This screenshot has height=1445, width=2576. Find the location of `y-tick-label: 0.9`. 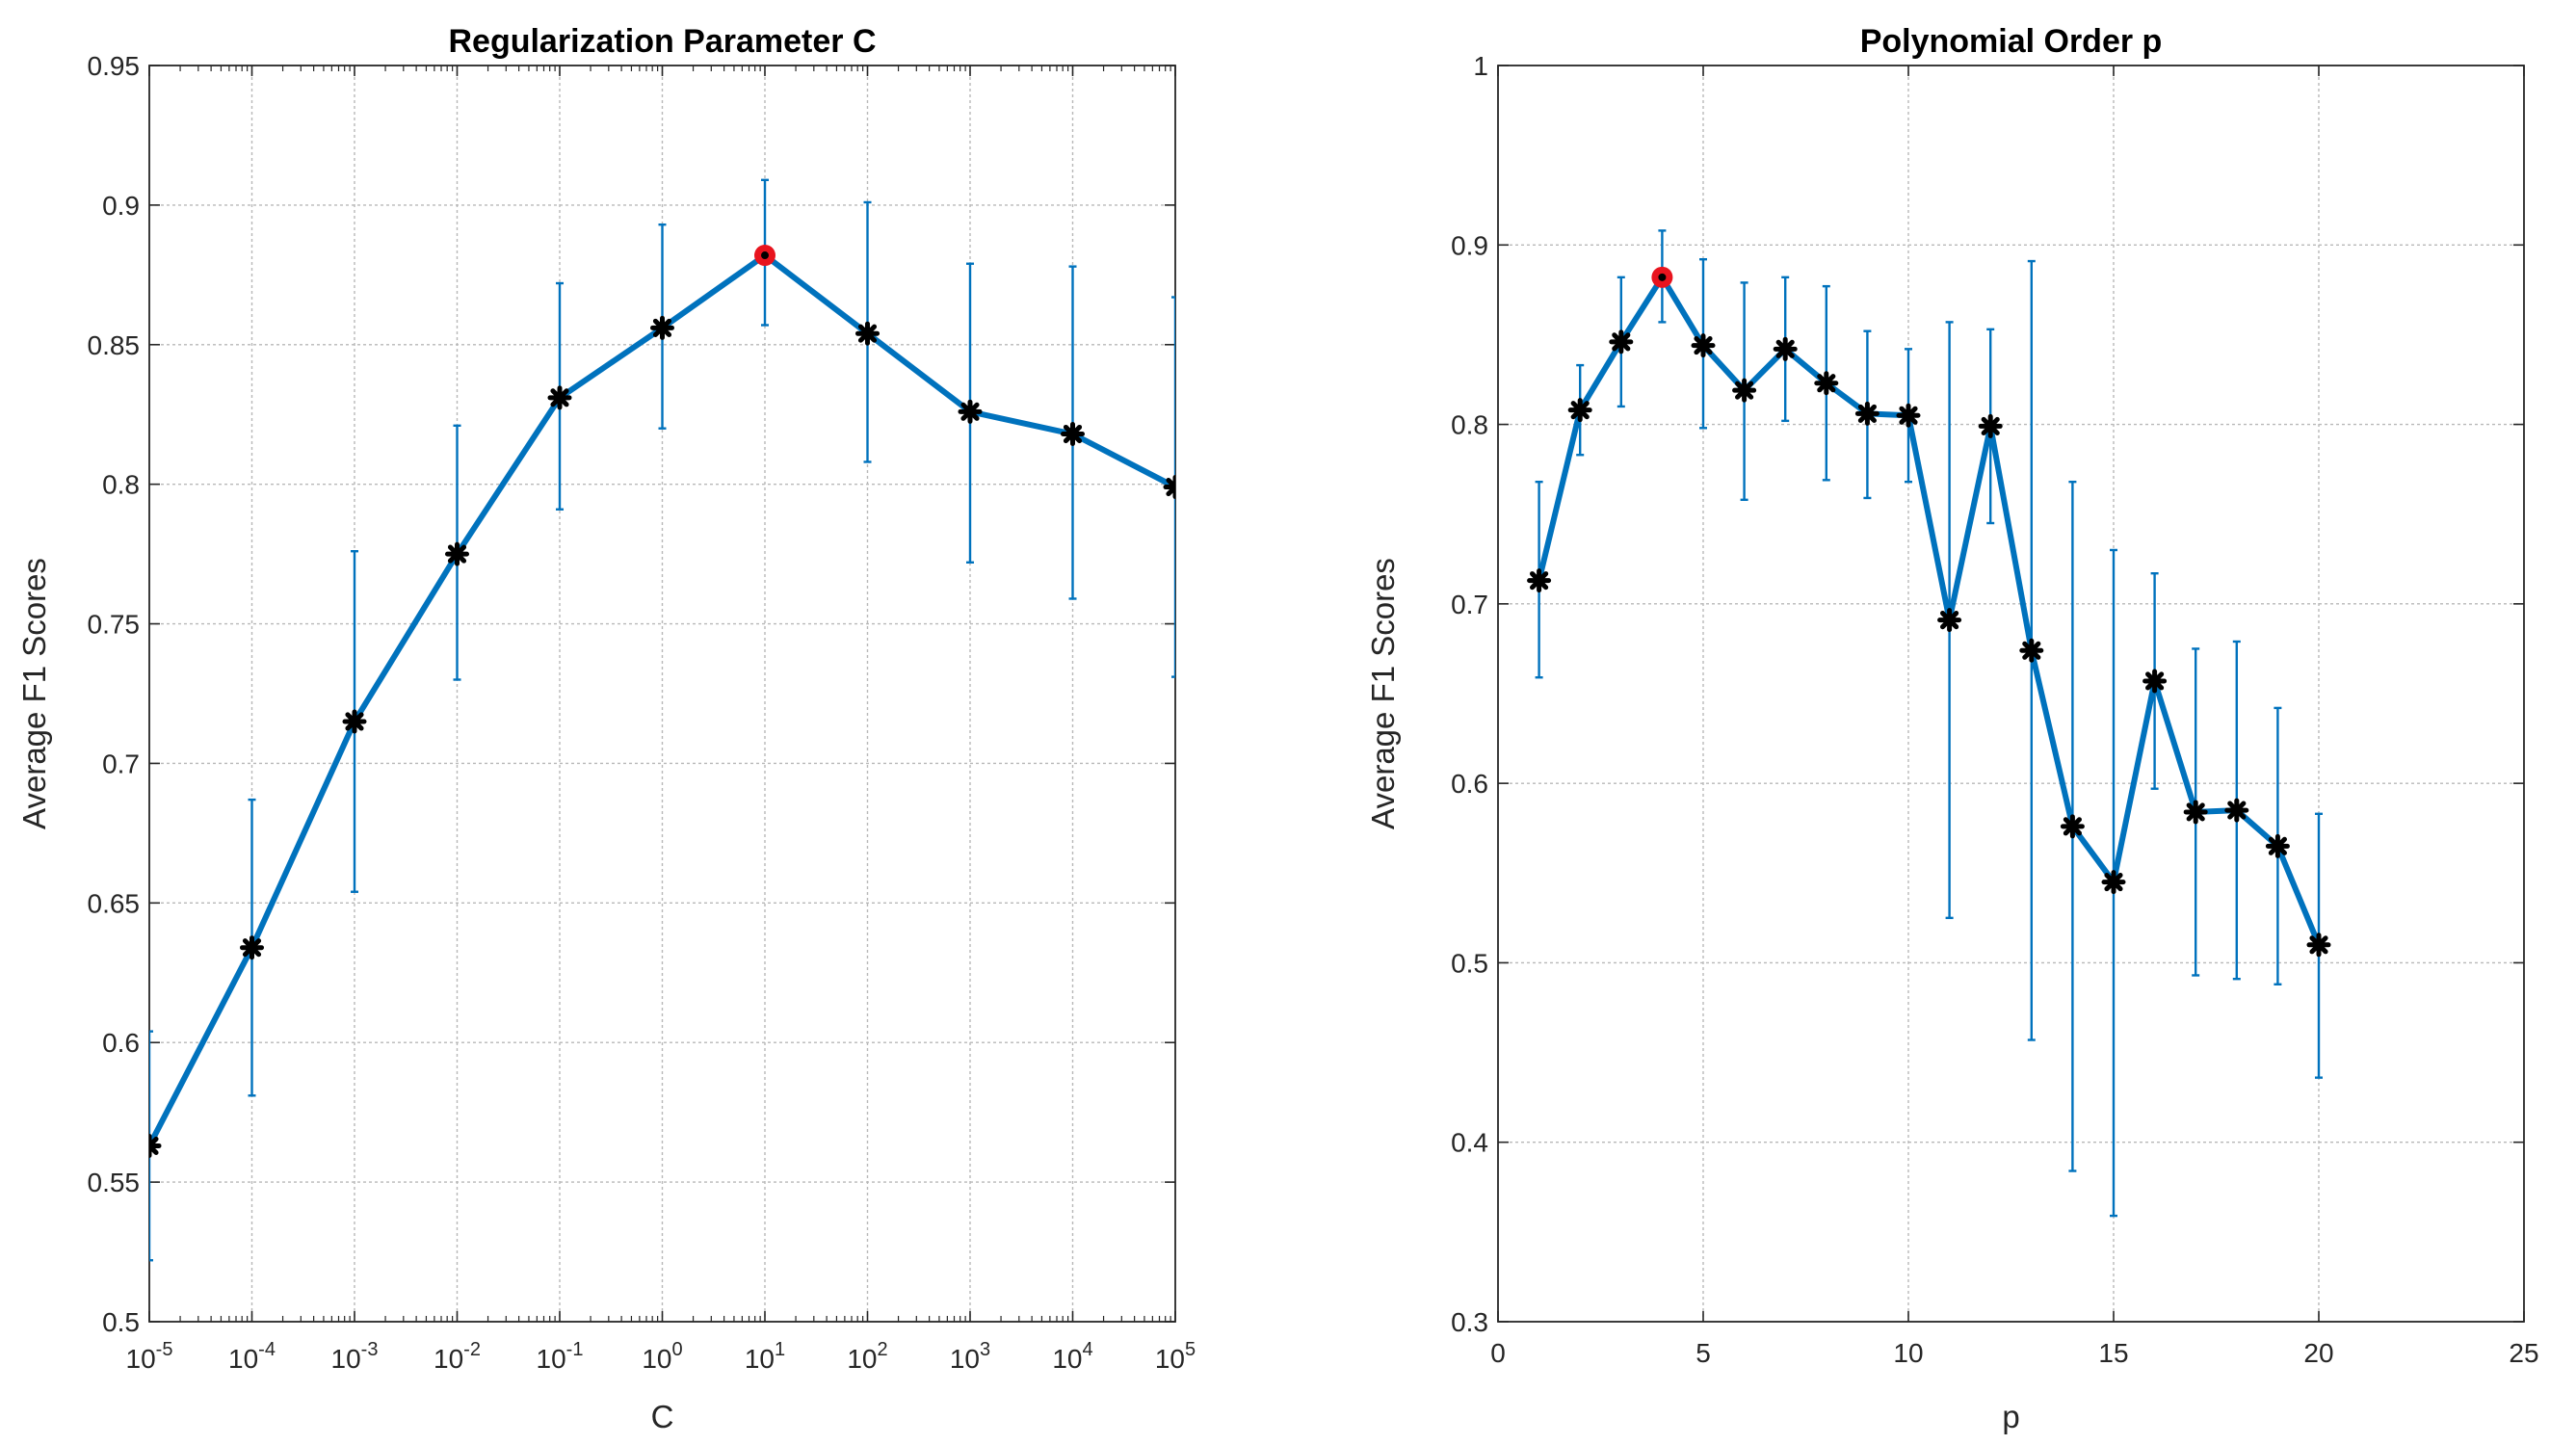

y-tick-label: 0.9 is located at coordinates (1470, 245).